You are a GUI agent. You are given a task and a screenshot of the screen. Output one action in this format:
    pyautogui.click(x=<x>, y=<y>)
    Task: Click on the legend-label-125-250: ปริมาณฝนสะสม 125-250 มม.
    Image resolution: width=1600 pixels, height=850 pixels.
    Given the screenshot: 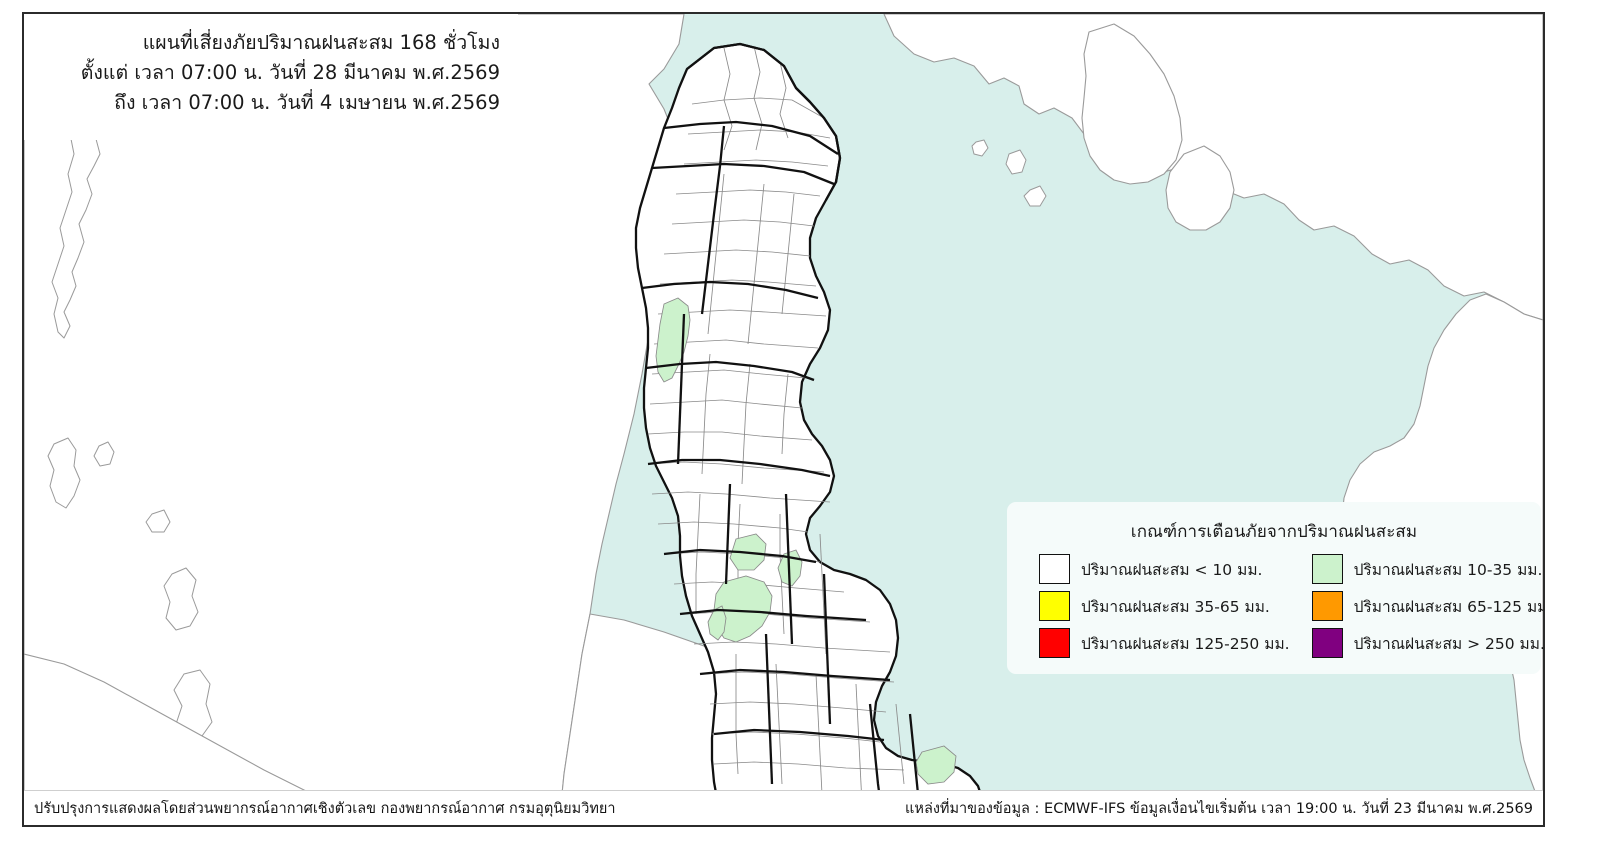 What is the action you would take?
    pyautogui.click(x=1185, y=643)
    